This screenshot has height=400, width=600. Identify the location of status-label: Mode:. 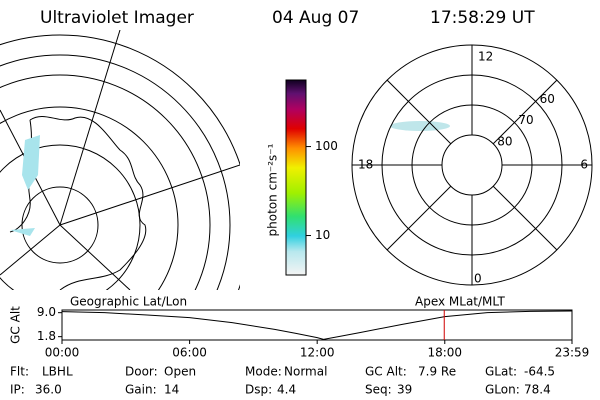
(263, 372).